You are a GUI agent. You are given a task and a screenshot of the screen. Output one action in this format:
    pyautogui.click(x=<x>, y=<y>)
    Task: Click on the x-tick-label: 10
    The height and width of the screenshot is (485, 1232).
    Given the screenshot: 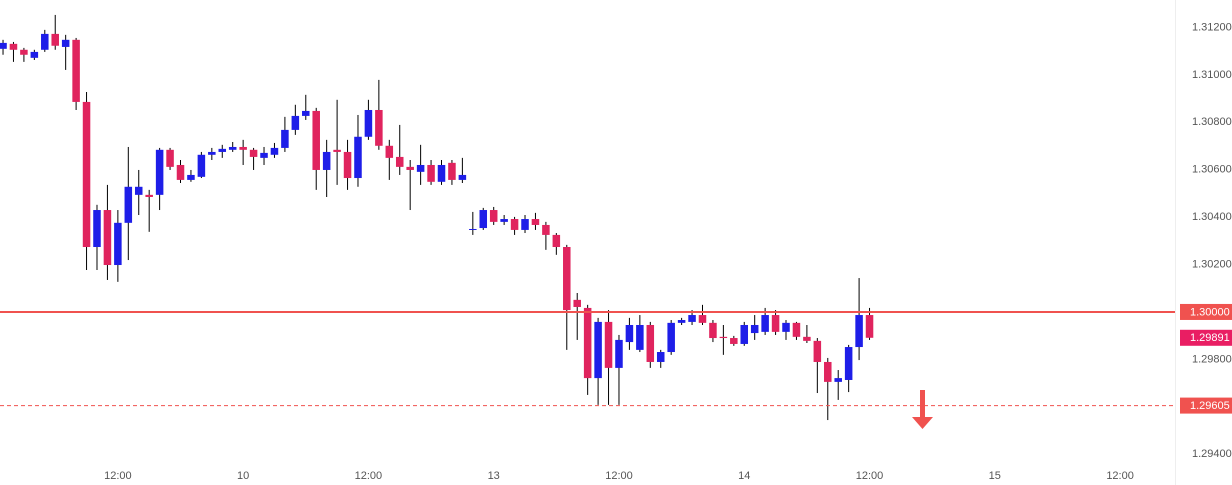 What is the action you would take?
    pyautogui.click(x=243, y=476)
    